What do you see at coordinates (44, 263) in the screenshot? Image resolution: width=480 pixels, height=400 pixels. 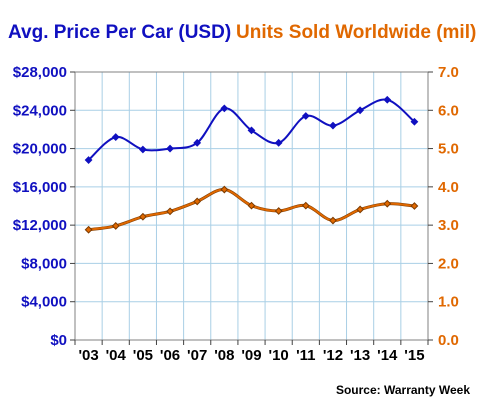 I see `y-left-tick-label: $8,000` at bounding box center [44, 263].